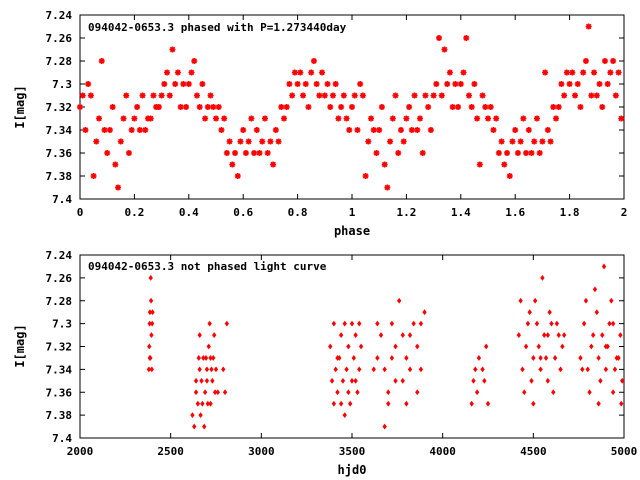 The height and width of the screenshot is (480, 640). Describe the element at coordinates (570, 212) in the screenshot. I see `x-tick-label: 1.8` at that location.